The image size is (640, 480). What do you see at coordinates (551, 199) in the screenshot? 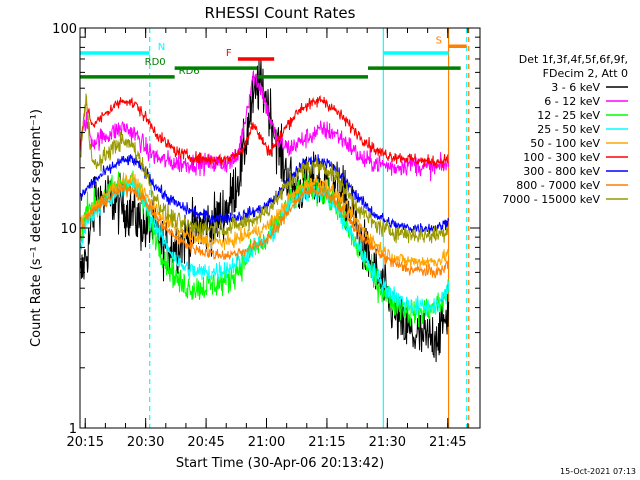
I see `legend-label-8: 7000 - 15000 keV` at bounding box center [551, 199].